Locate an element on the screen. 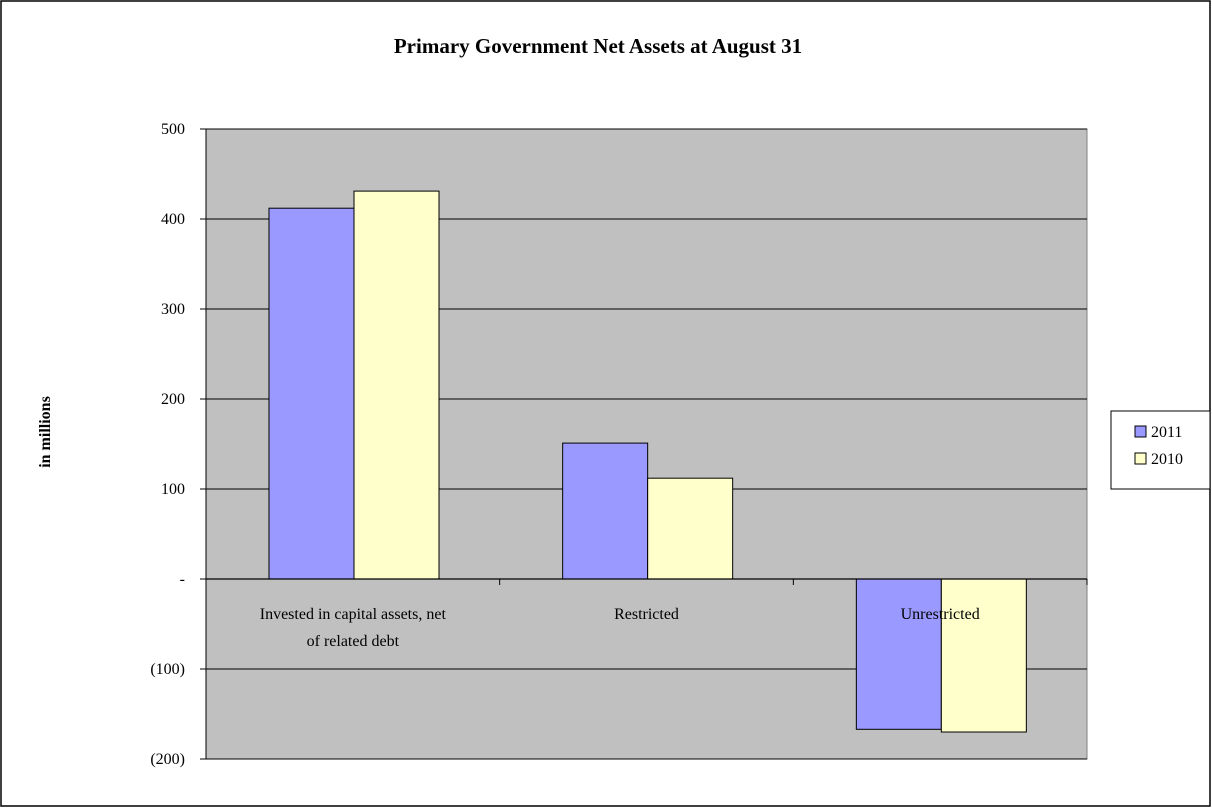  y-tick-label: 500 is located at coordinates (173, 129).